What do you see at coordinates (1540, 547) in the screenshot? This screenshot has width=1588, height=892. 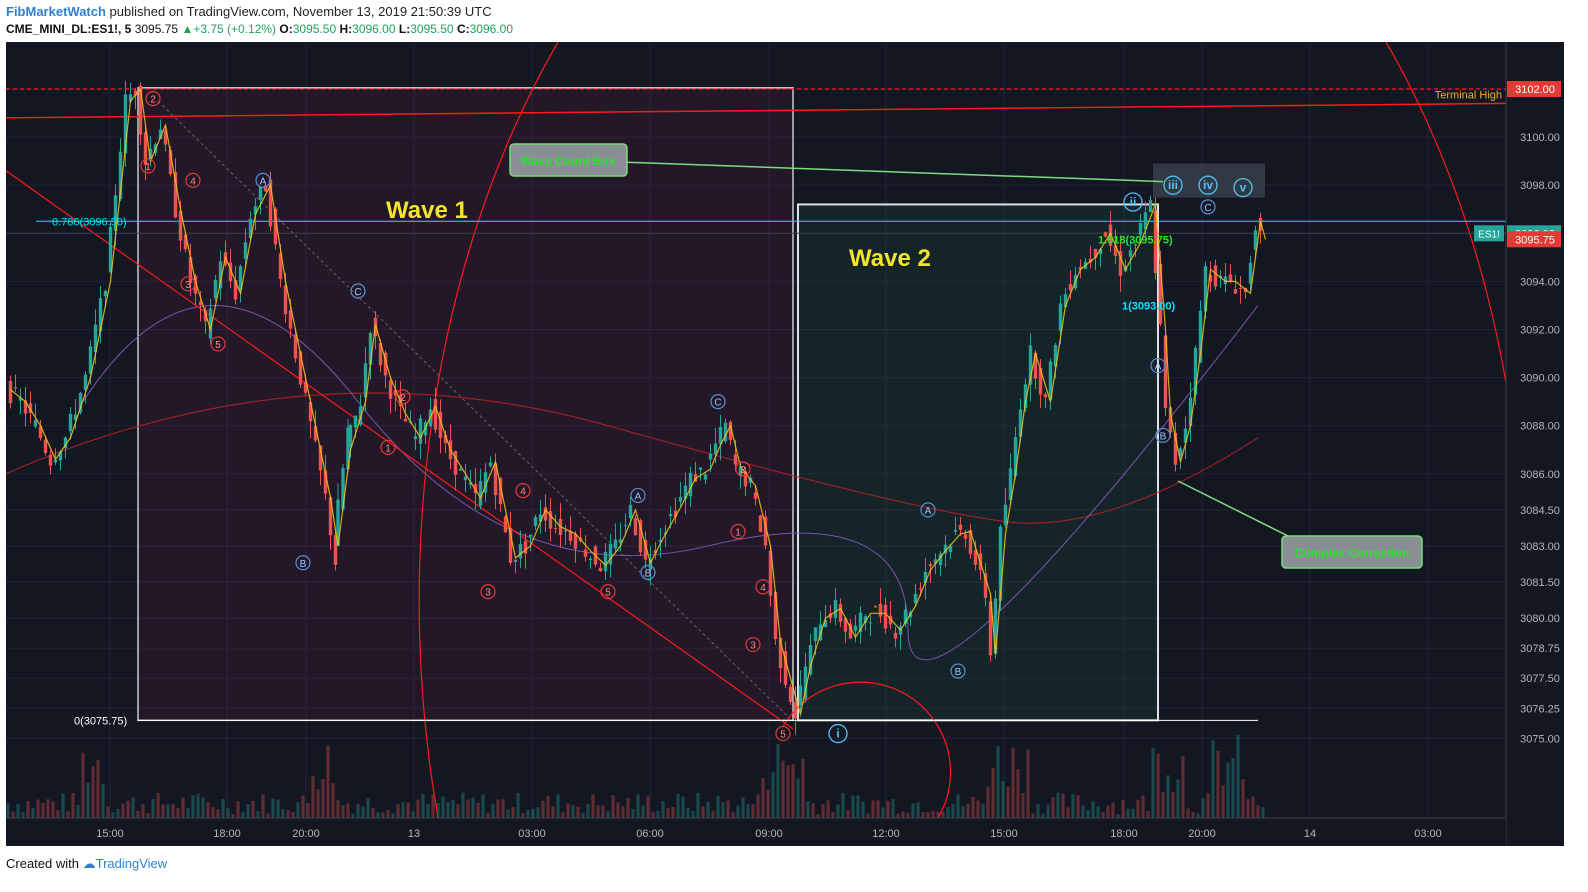 I see `price-tick: 3083.00` at bounding box center [1540, 547].